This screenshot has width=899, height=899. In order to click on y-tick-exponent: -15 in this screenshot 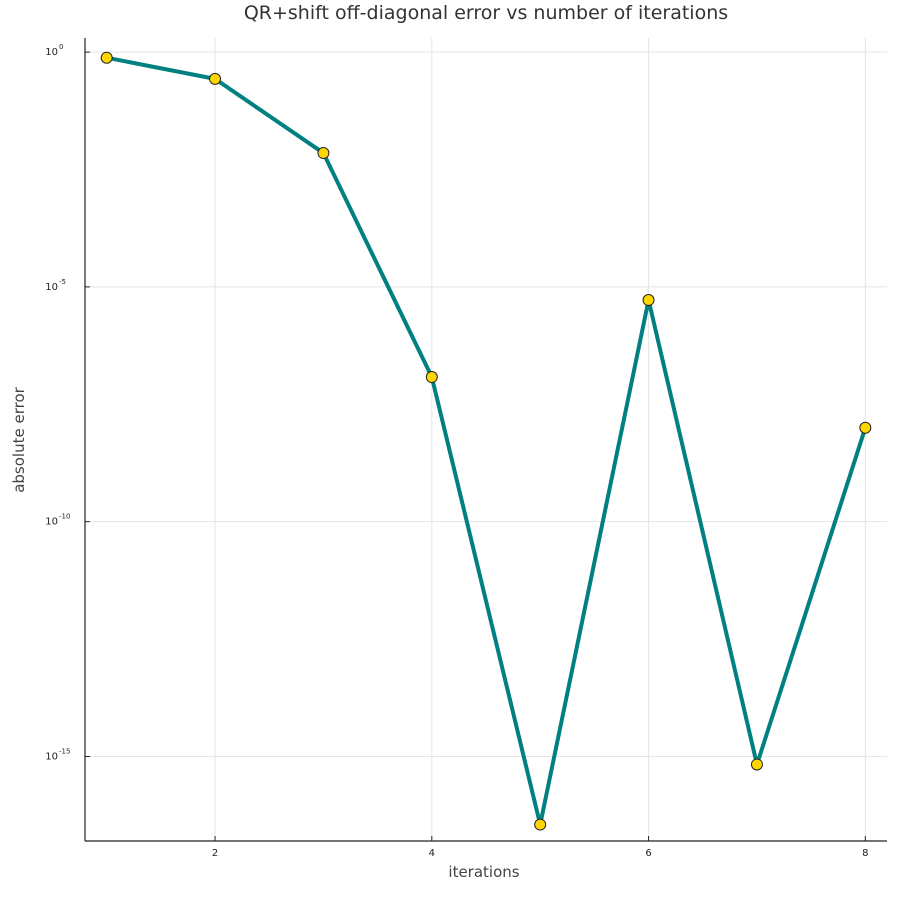, I will do `click(64, 751)`.